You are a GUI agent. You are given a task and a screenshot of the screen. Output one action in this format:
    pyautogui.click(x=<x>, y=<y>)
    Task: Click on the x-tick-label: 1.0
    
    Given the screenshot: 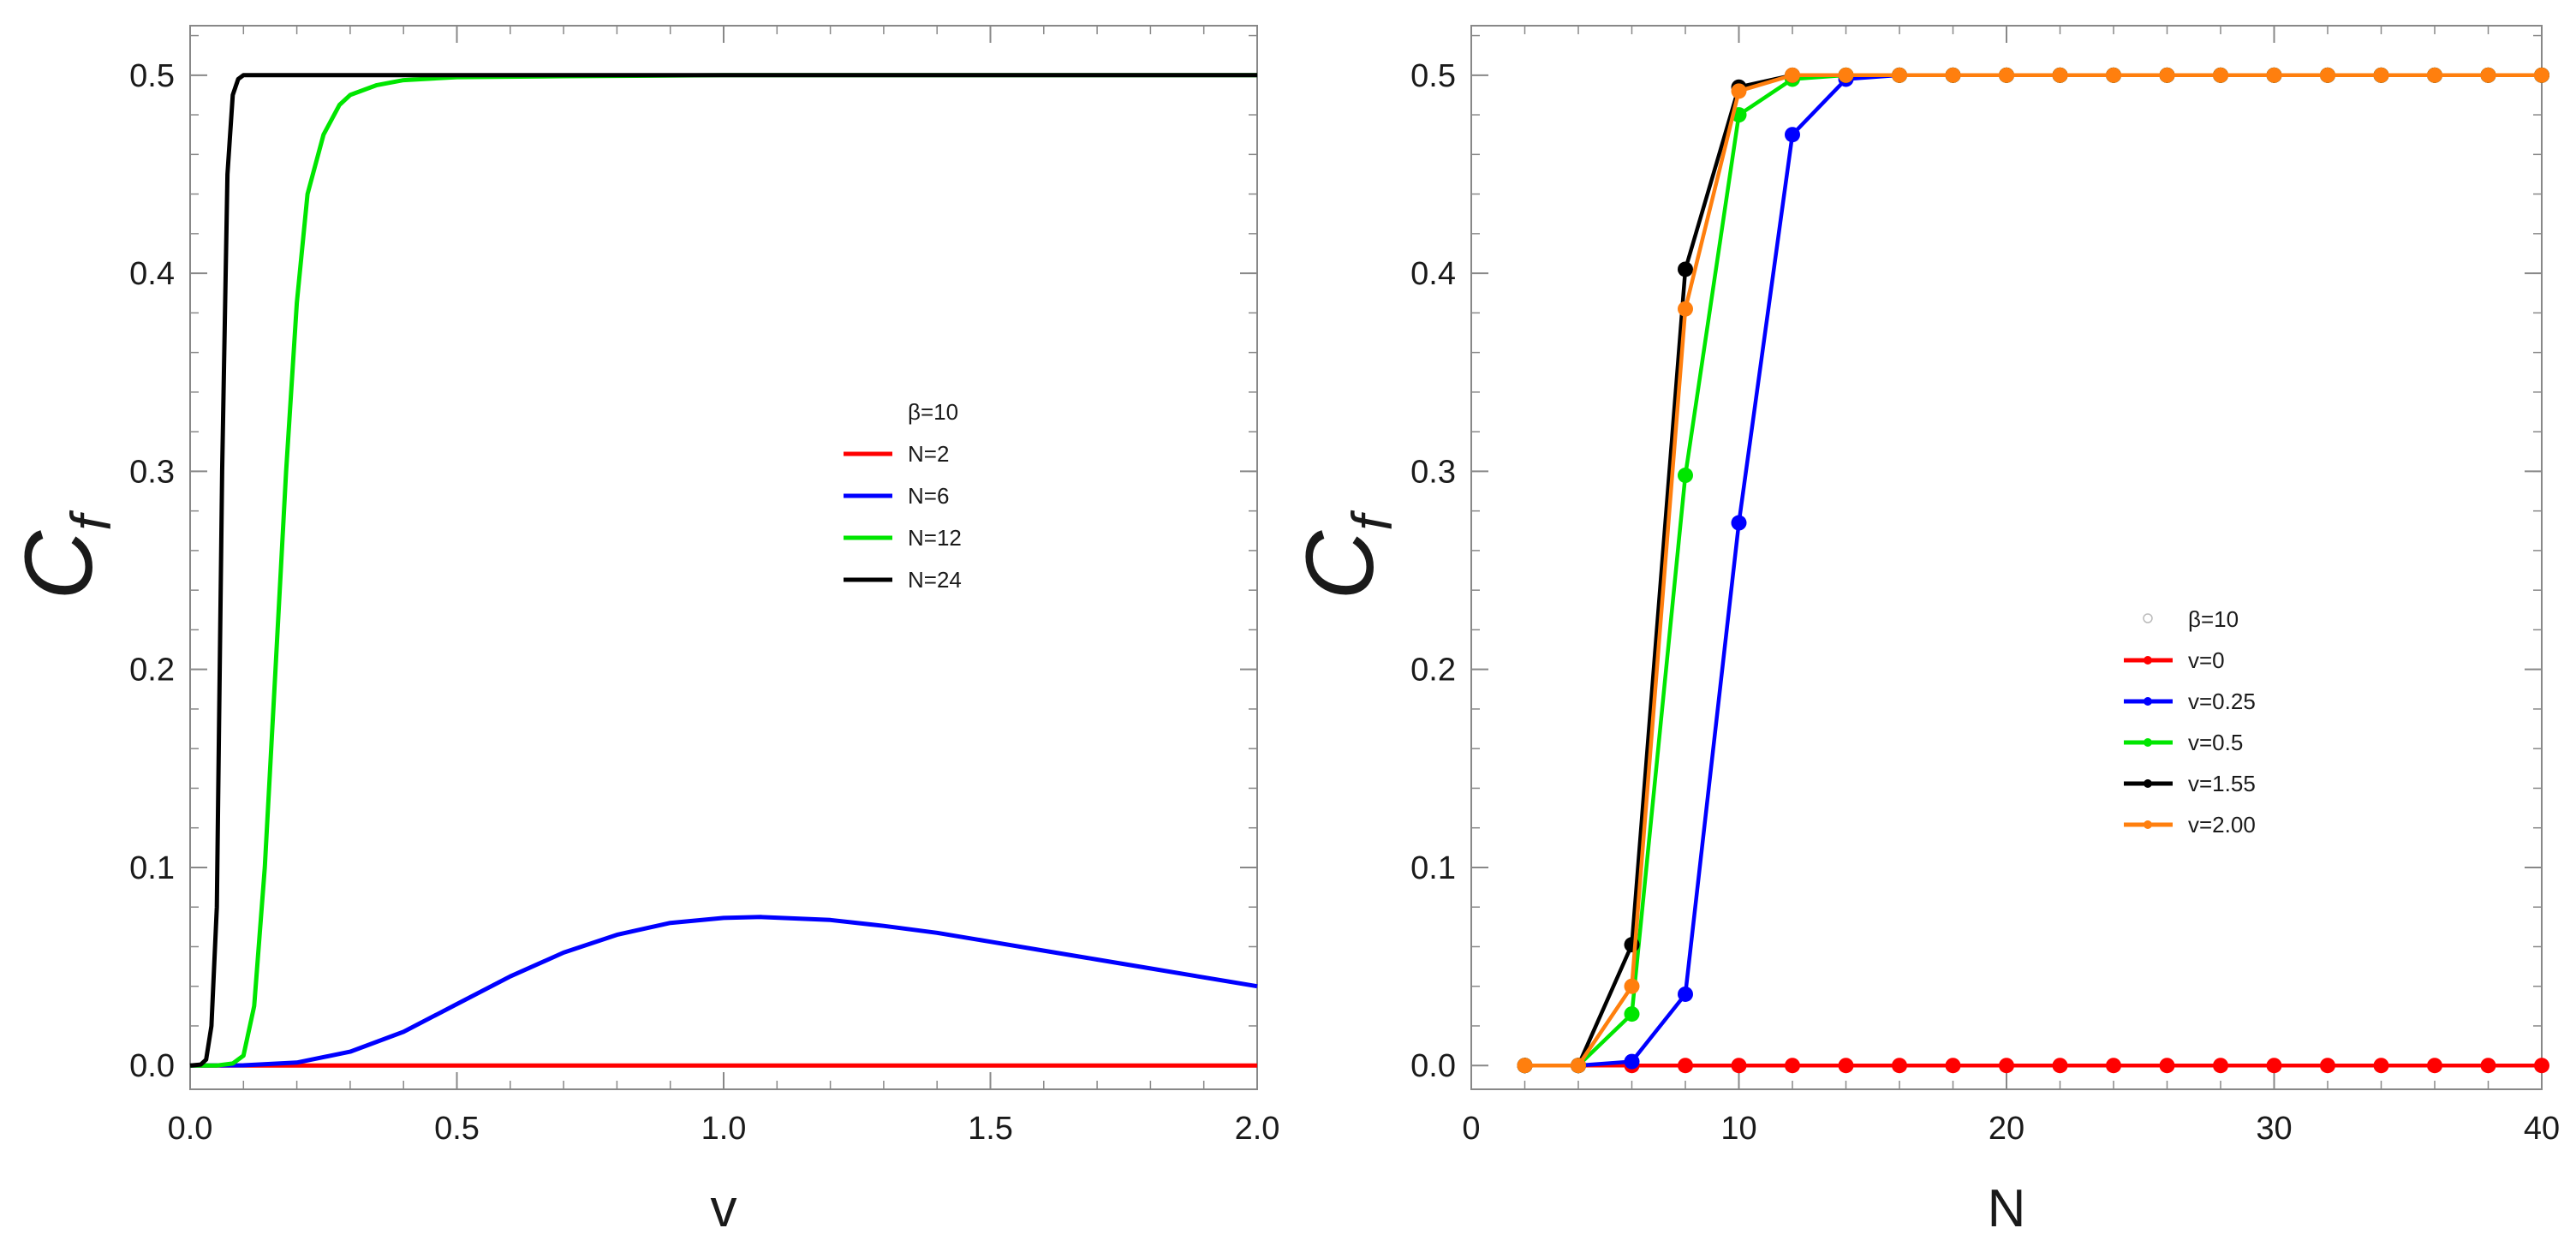 What is the action you would take?
    pyautogui.click(x=724, y=1129)
    